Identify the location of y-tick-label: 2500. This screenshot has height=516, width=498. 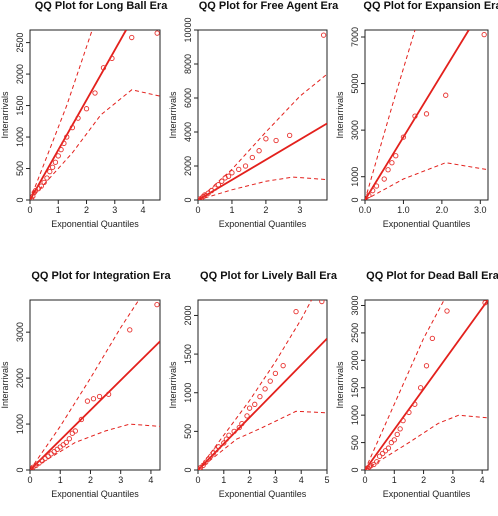
(20, 43).